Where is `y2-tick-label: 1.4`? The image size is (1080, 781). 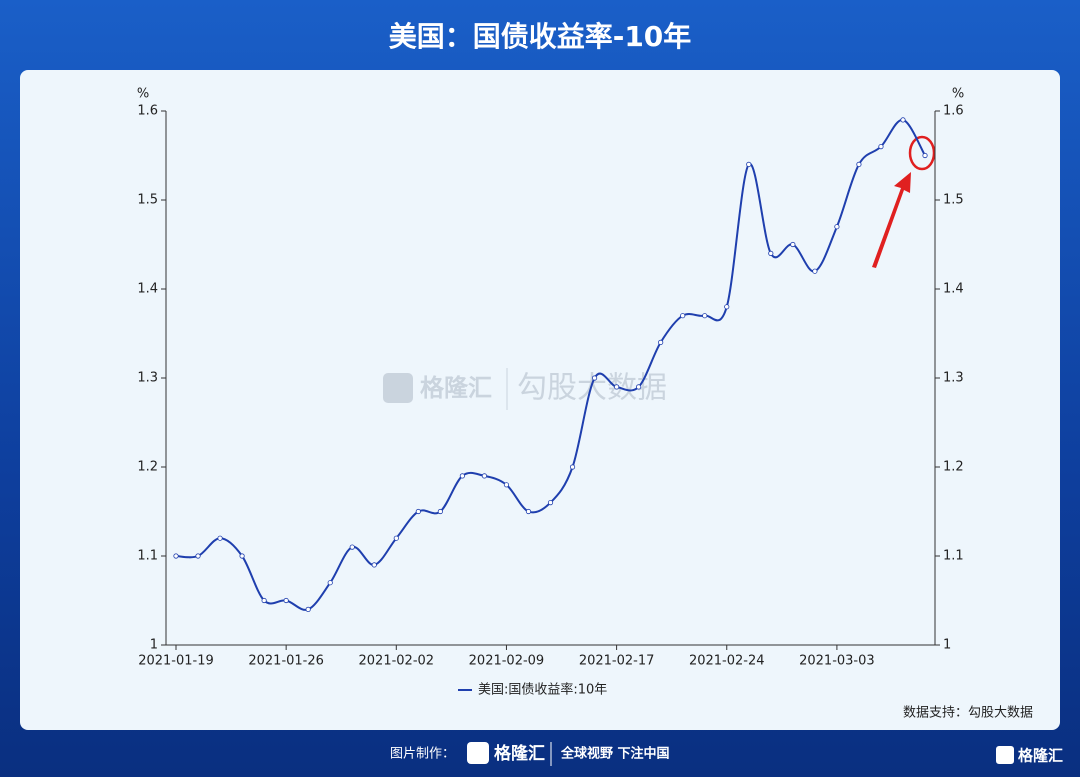
y2-tick-label: 1.4 is located at coordinates (953, 289).